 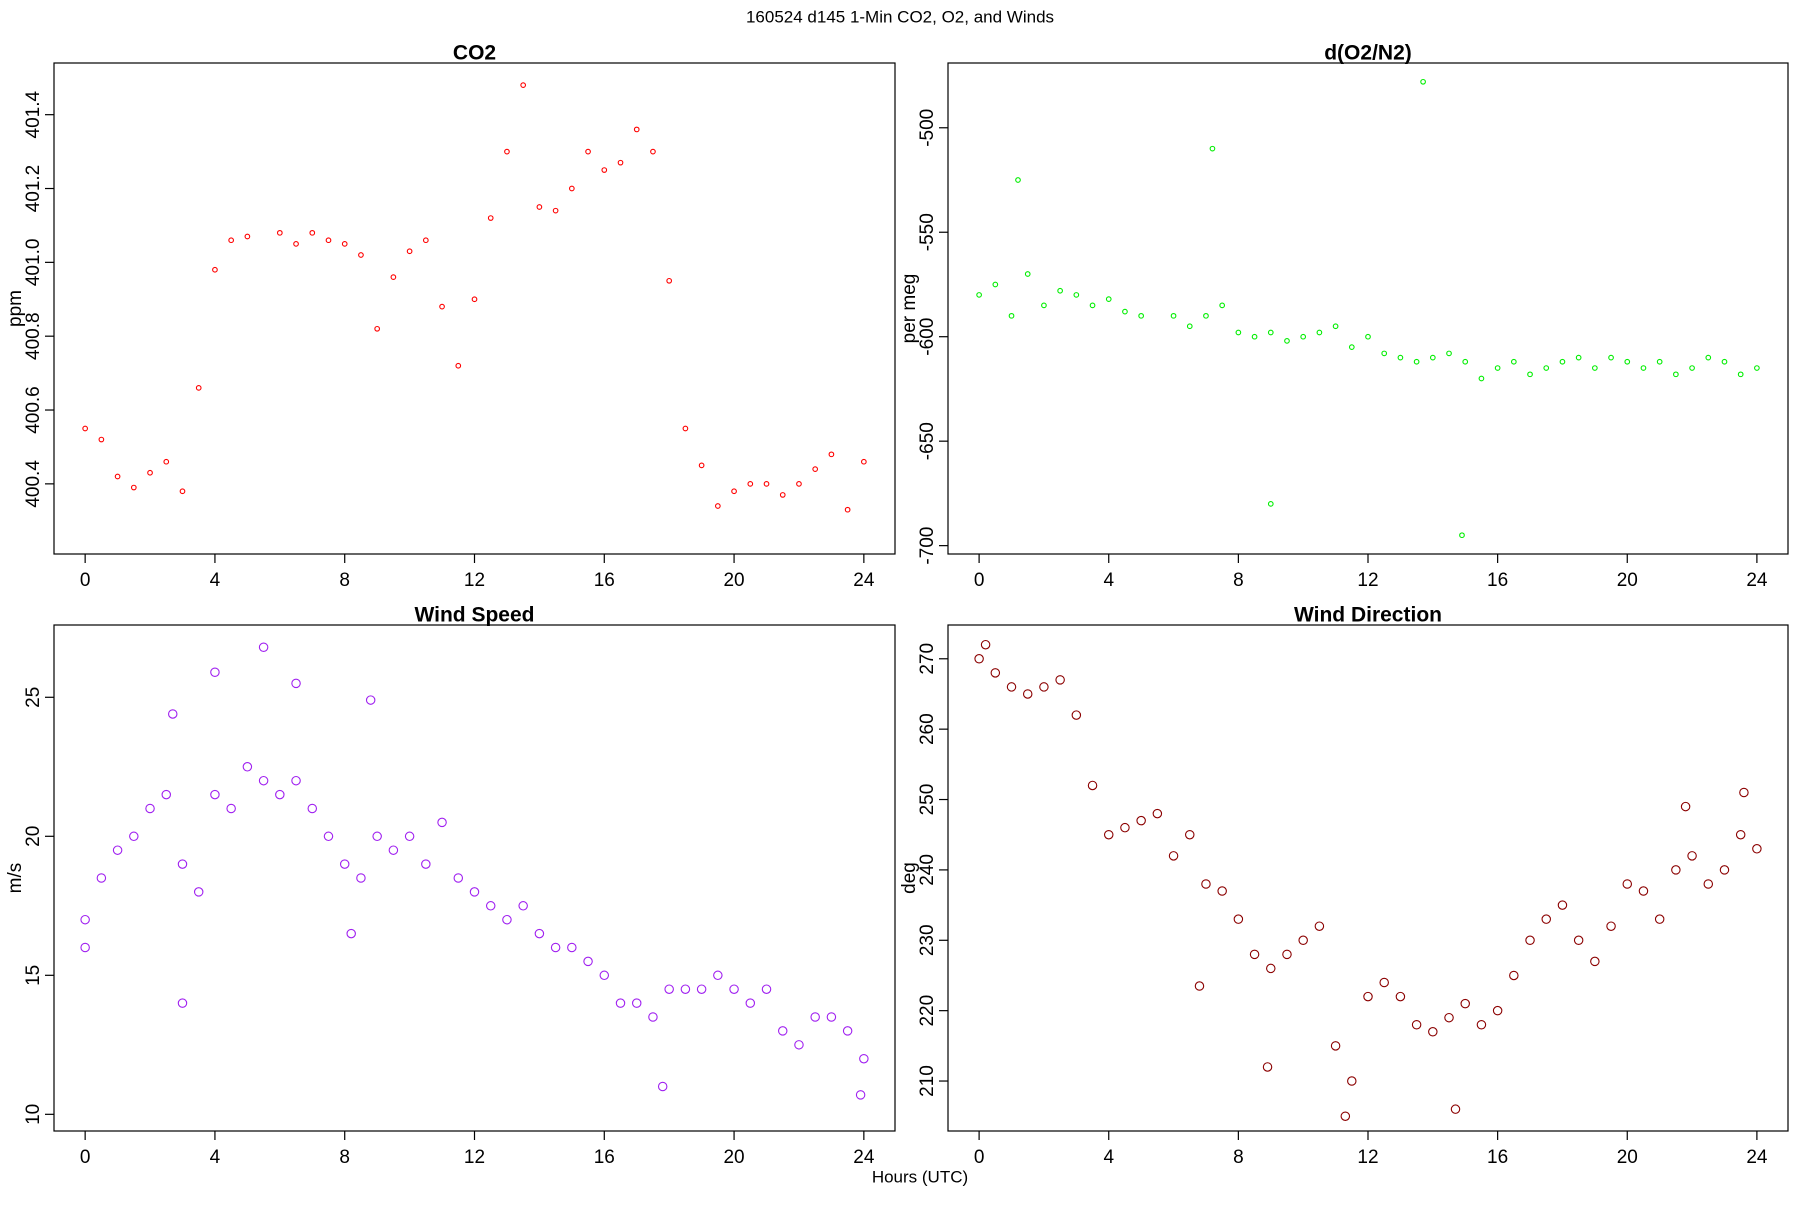 I want to click on y-tick-label: 230, so click(x=927, y=940).